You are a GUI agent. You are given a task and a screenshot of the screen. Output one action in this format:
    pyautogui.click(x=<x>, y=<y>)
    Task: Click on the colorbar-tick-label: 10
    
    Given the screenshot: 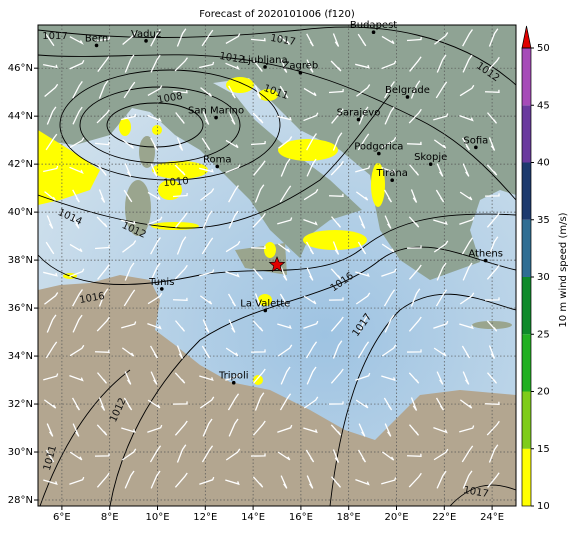 What is the action you would take?
    pyautogui.click(x=543, y=506)
    